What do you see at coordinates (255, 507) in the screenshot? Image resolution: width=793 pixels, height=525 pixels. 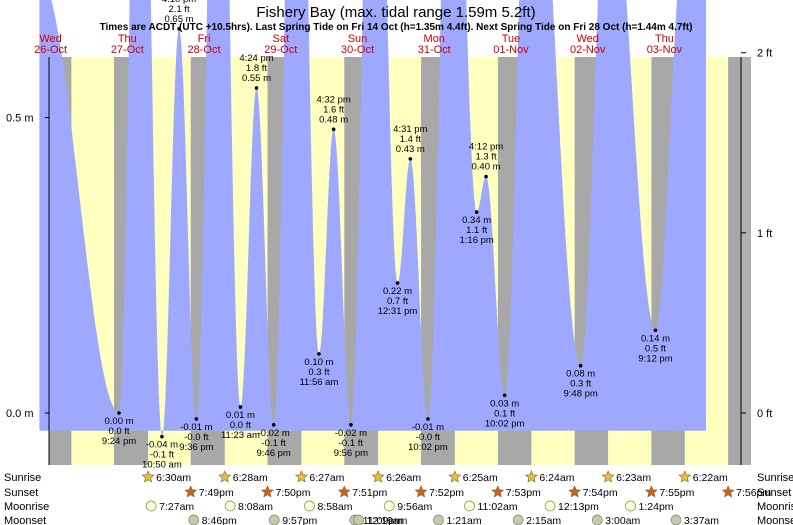 I see `moonrise-time: 8:08am` at bounding box center [255, 507].